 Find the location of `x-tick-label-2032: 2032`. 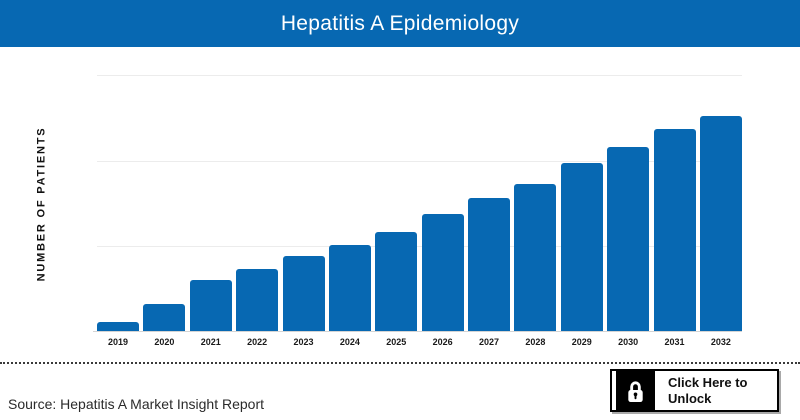

x-tick-label-2032: 2032 is located at coordinates (720, 342).